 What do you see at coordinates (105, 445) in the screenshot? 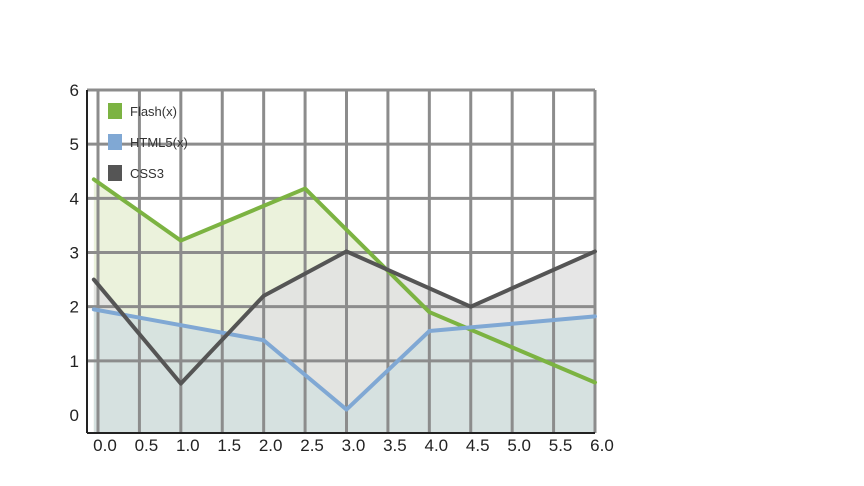
I see `x-tick-label: 0.0` at bounding box center [105, 445].